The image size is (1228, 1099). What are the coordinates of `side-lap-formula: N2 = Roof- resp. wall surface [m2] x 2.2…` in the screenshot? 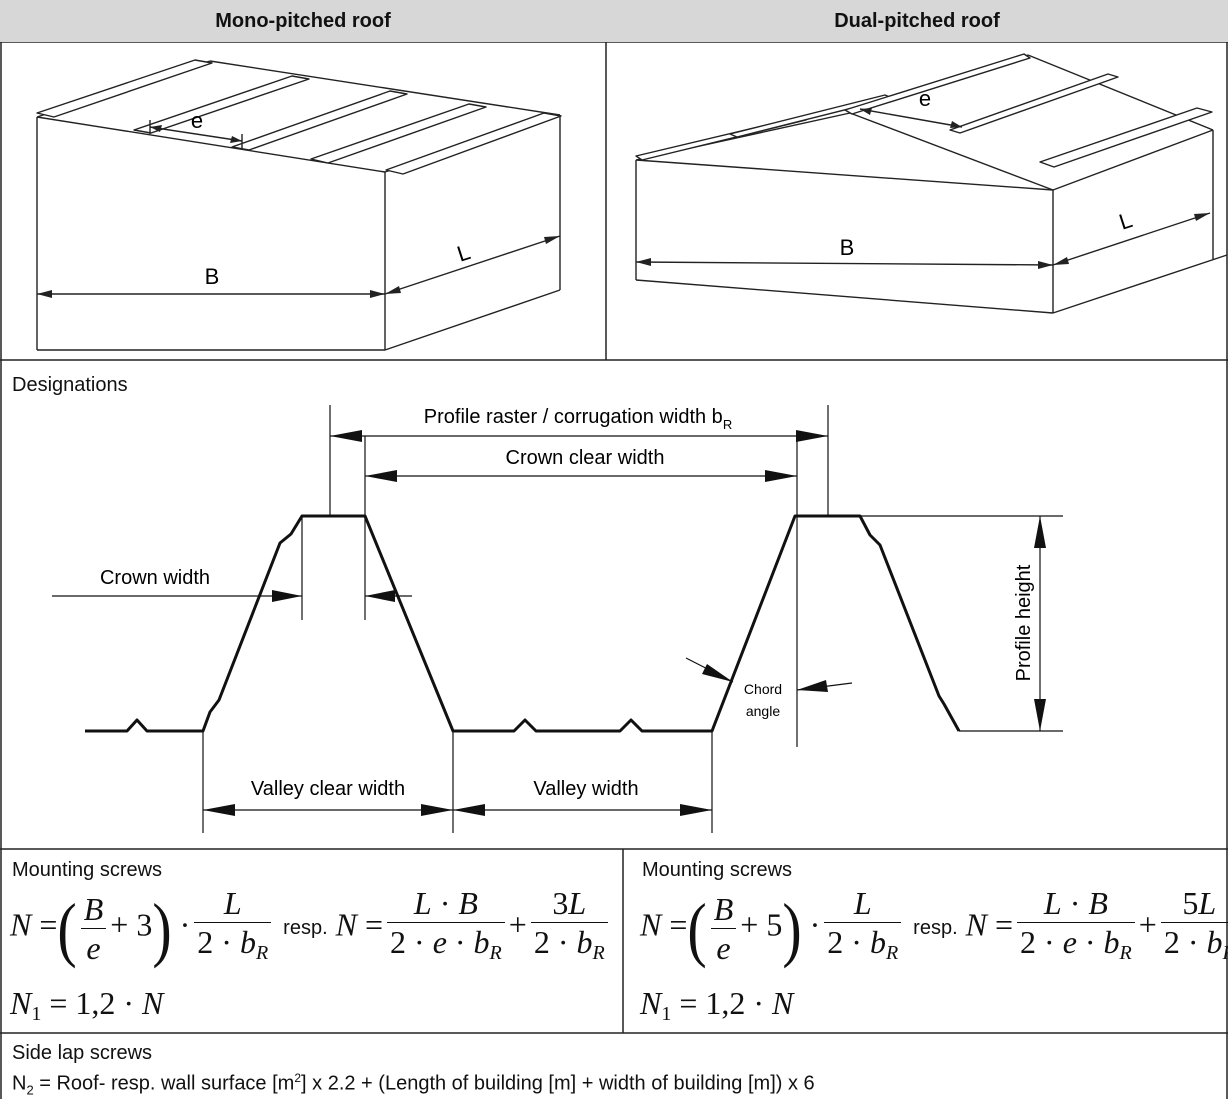 It's located at (413, 1084).